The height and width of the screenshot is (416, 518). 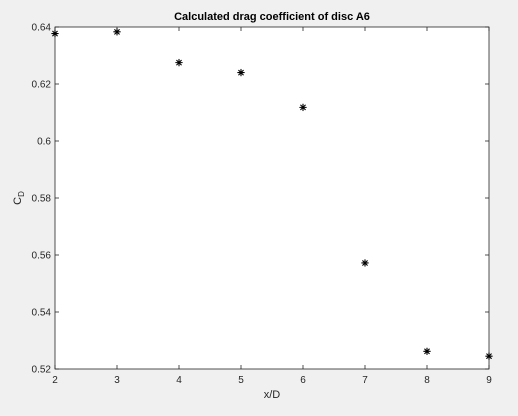 I want to click on y-tick-label: 0.52, so click(x=42, y=370).